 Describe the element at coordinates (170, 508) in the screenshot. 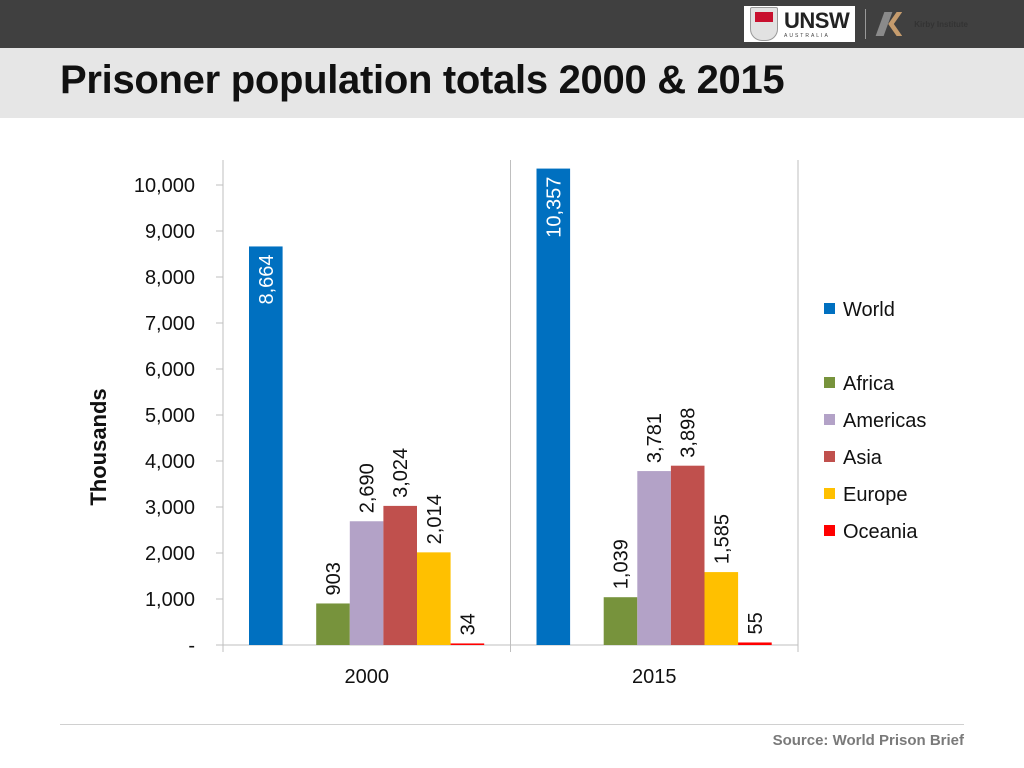

I see `y-tick-label: 3,000` at that location.